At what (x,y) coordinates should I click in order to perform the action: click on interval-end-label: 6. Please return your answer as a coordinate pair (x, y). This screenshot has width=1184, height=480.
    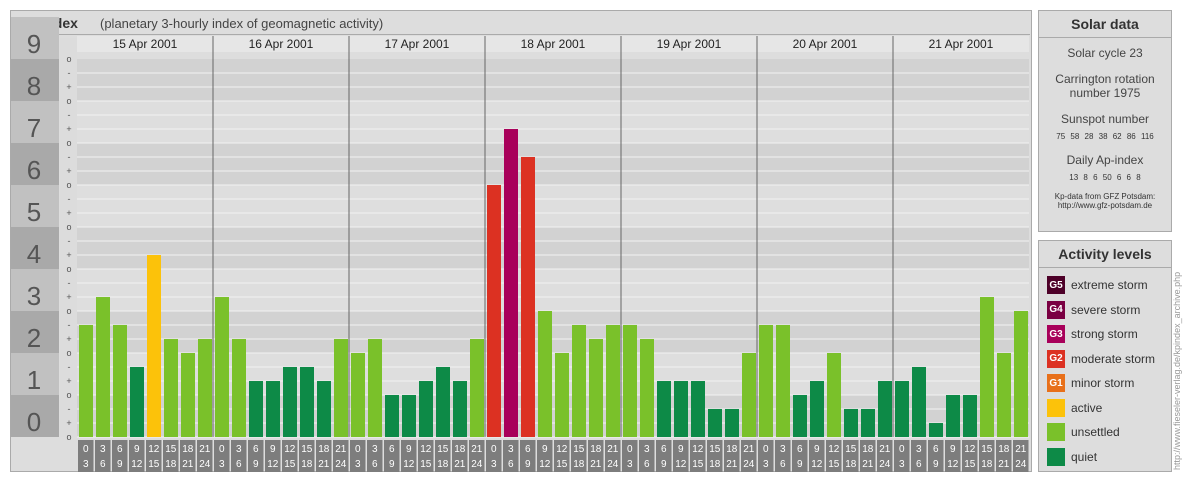
    Looking at the image, I should click on (647, 464).